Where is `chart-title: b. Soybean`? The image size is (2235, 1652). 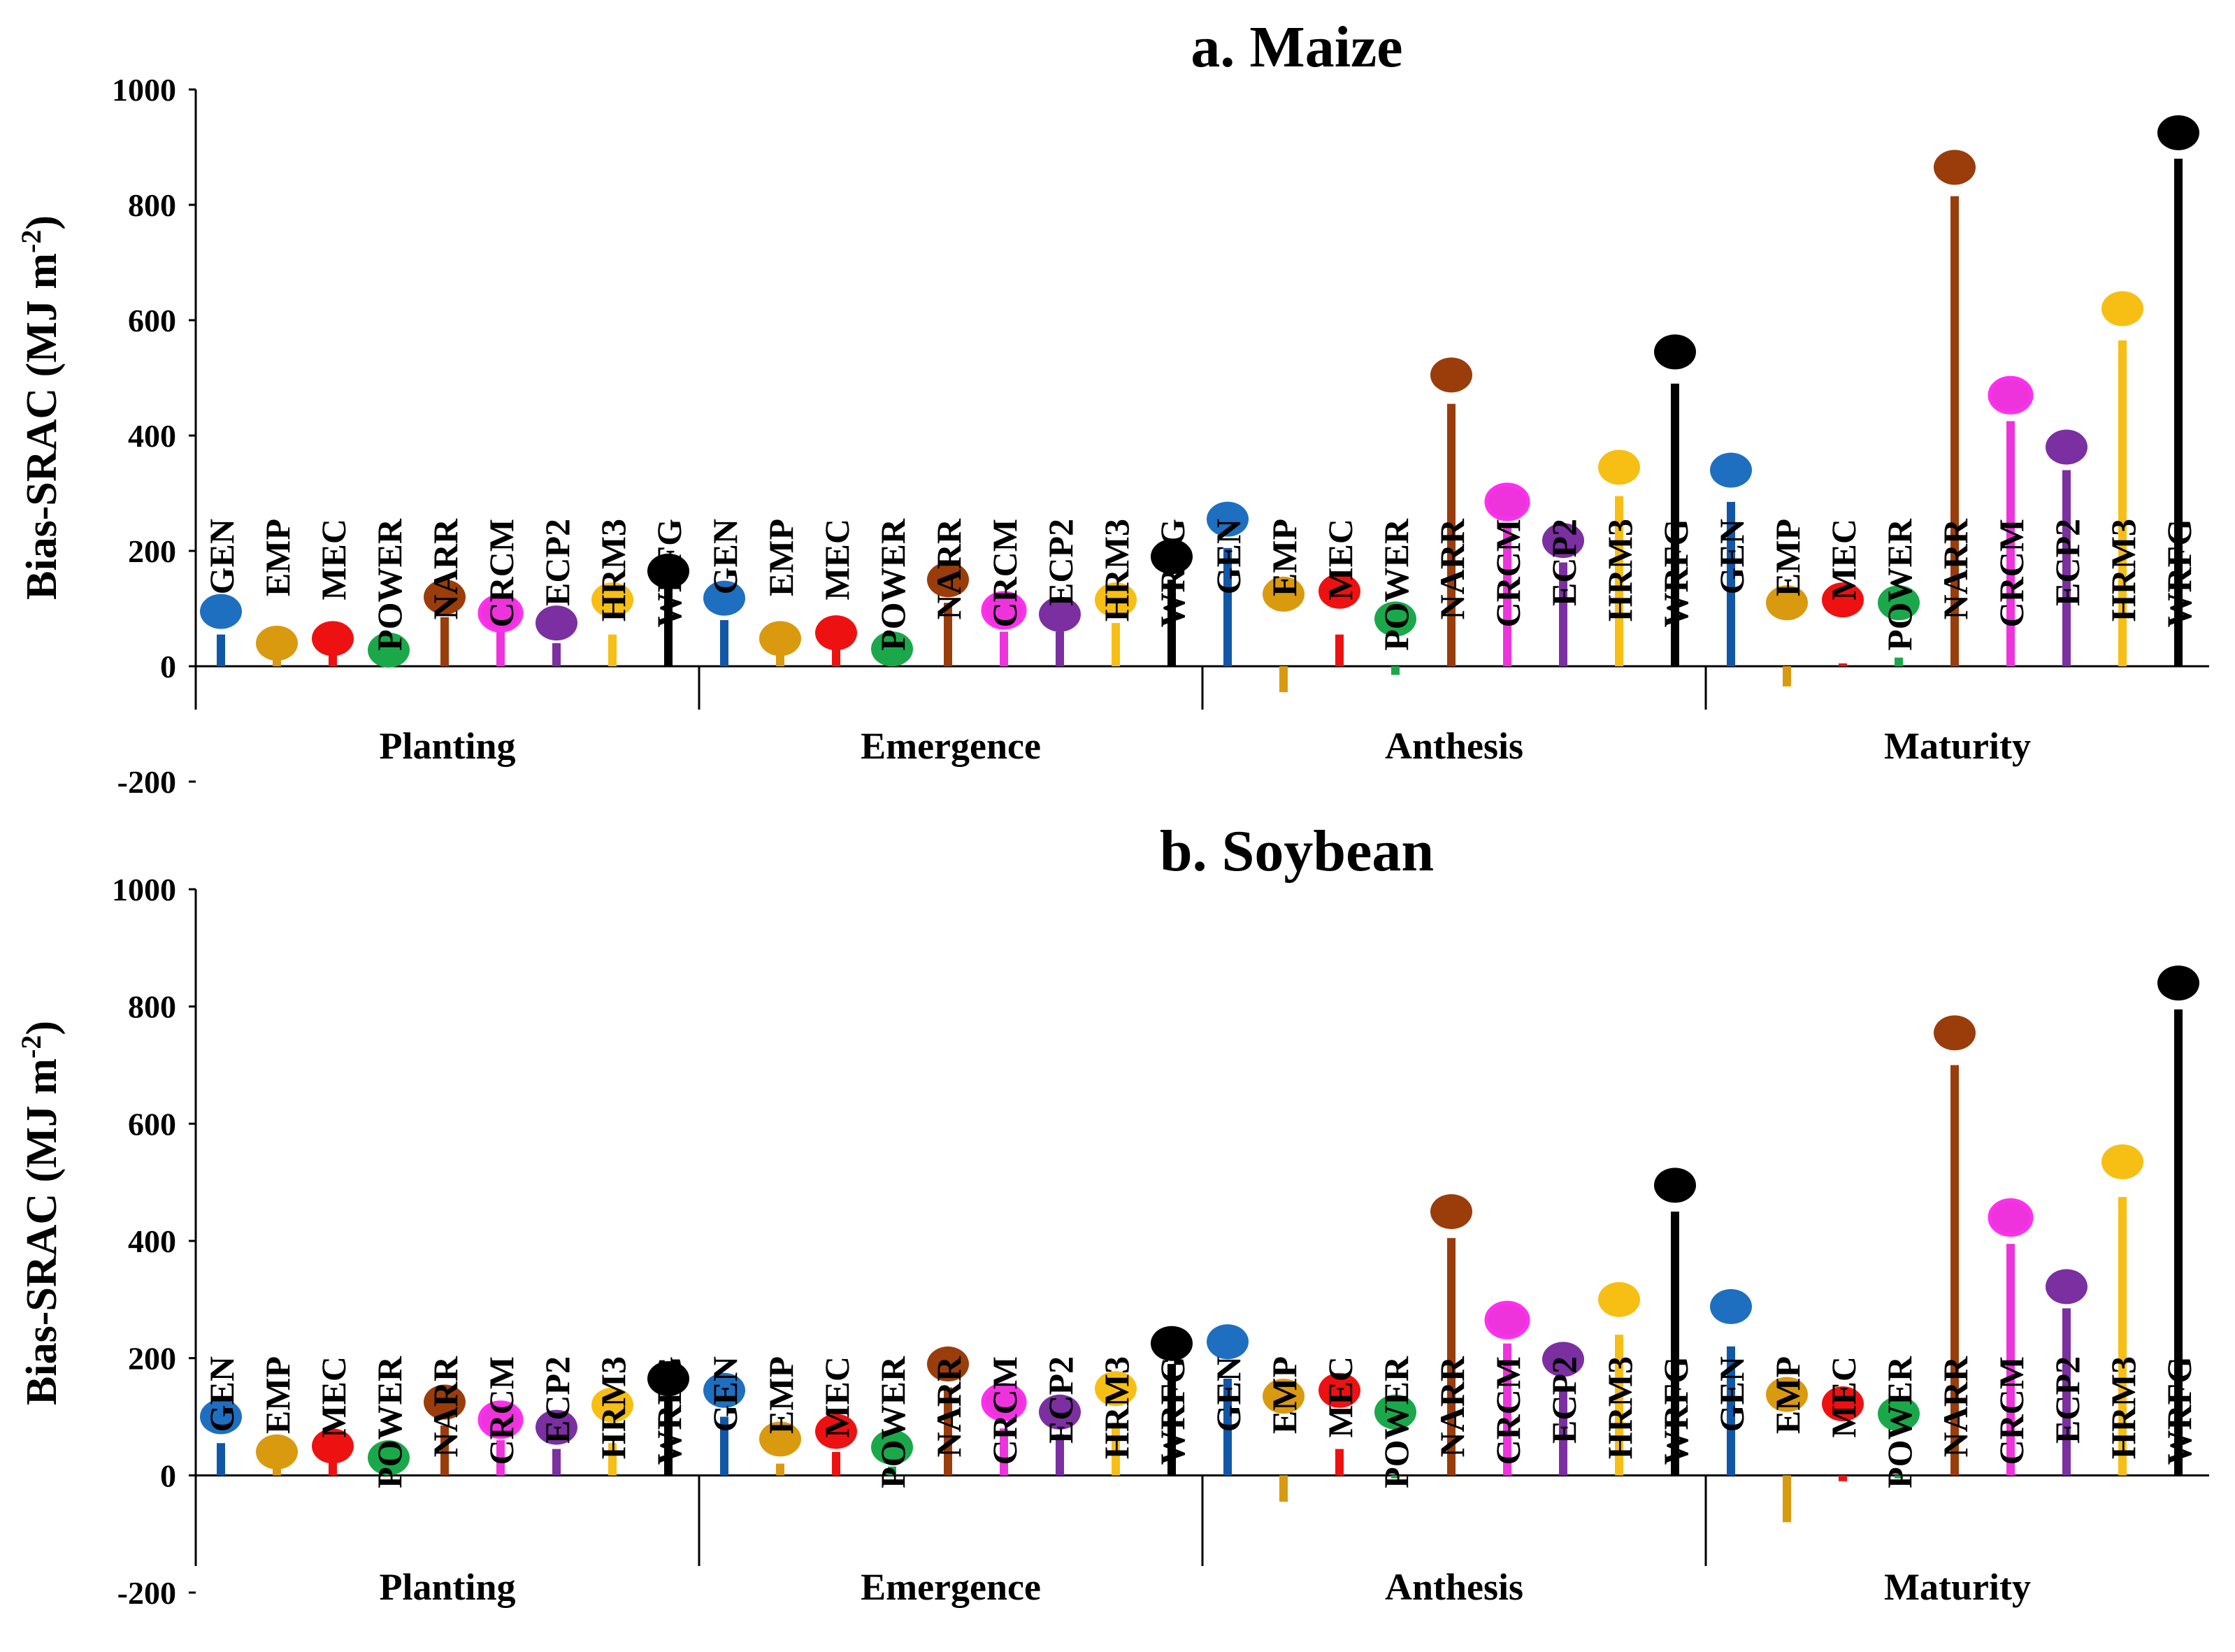 chart-title: b. Soybean is located at coordinates (1297, 851).